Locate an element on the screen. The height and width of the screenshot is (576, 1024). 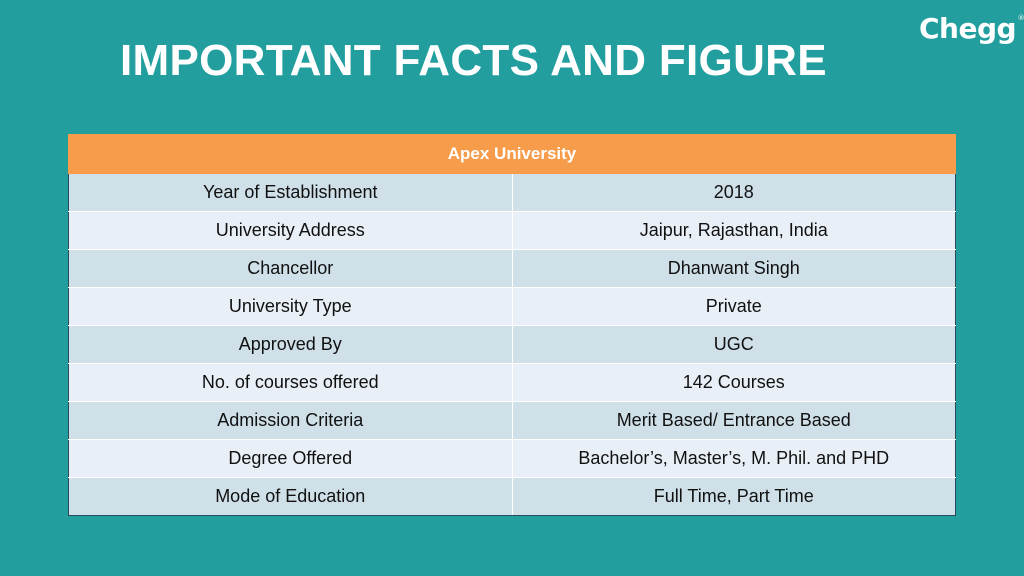
table-header: Apex University is located at coordinates (512, 154).